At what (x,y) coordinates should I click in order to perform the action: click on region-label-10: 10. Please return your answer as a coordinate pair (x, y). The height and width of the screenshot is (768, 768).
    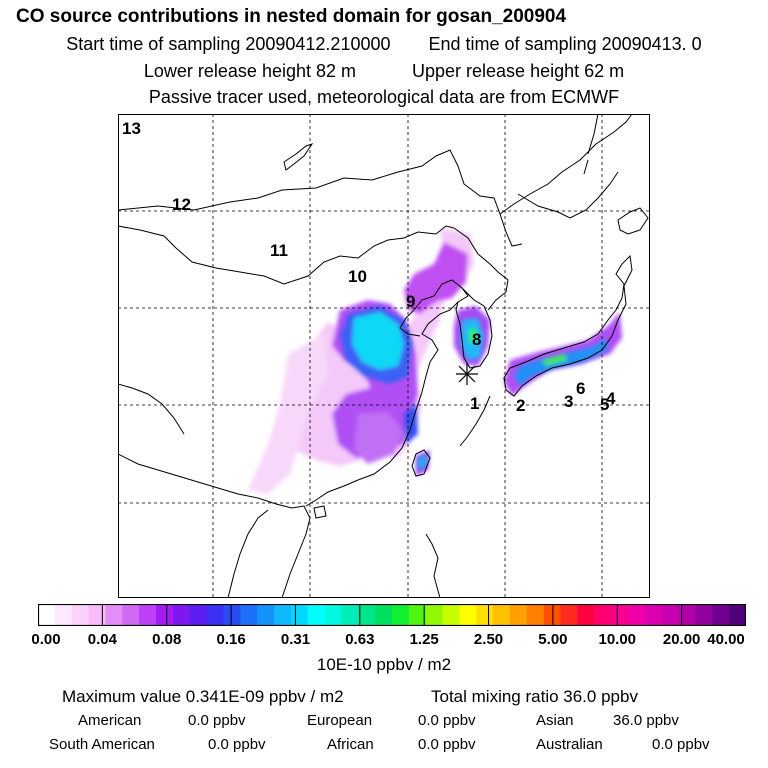
    Looking at the image, I should click on (357, 276).